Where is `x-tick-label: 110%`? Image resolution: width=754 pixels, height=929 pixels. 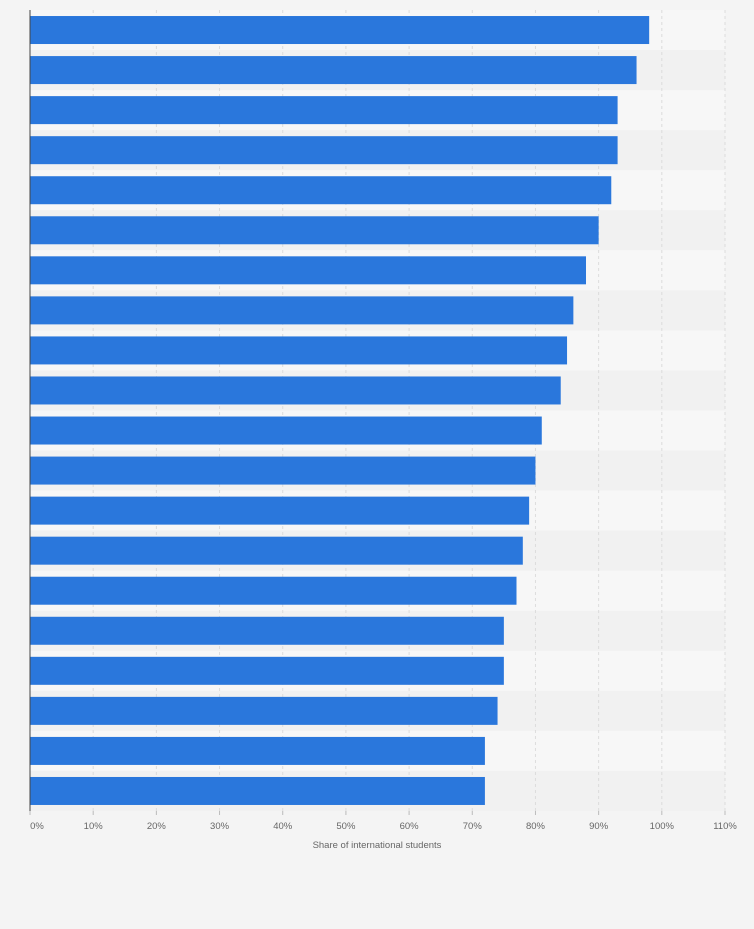
x-tick-label: 110% is located at coordinates (725, 826).